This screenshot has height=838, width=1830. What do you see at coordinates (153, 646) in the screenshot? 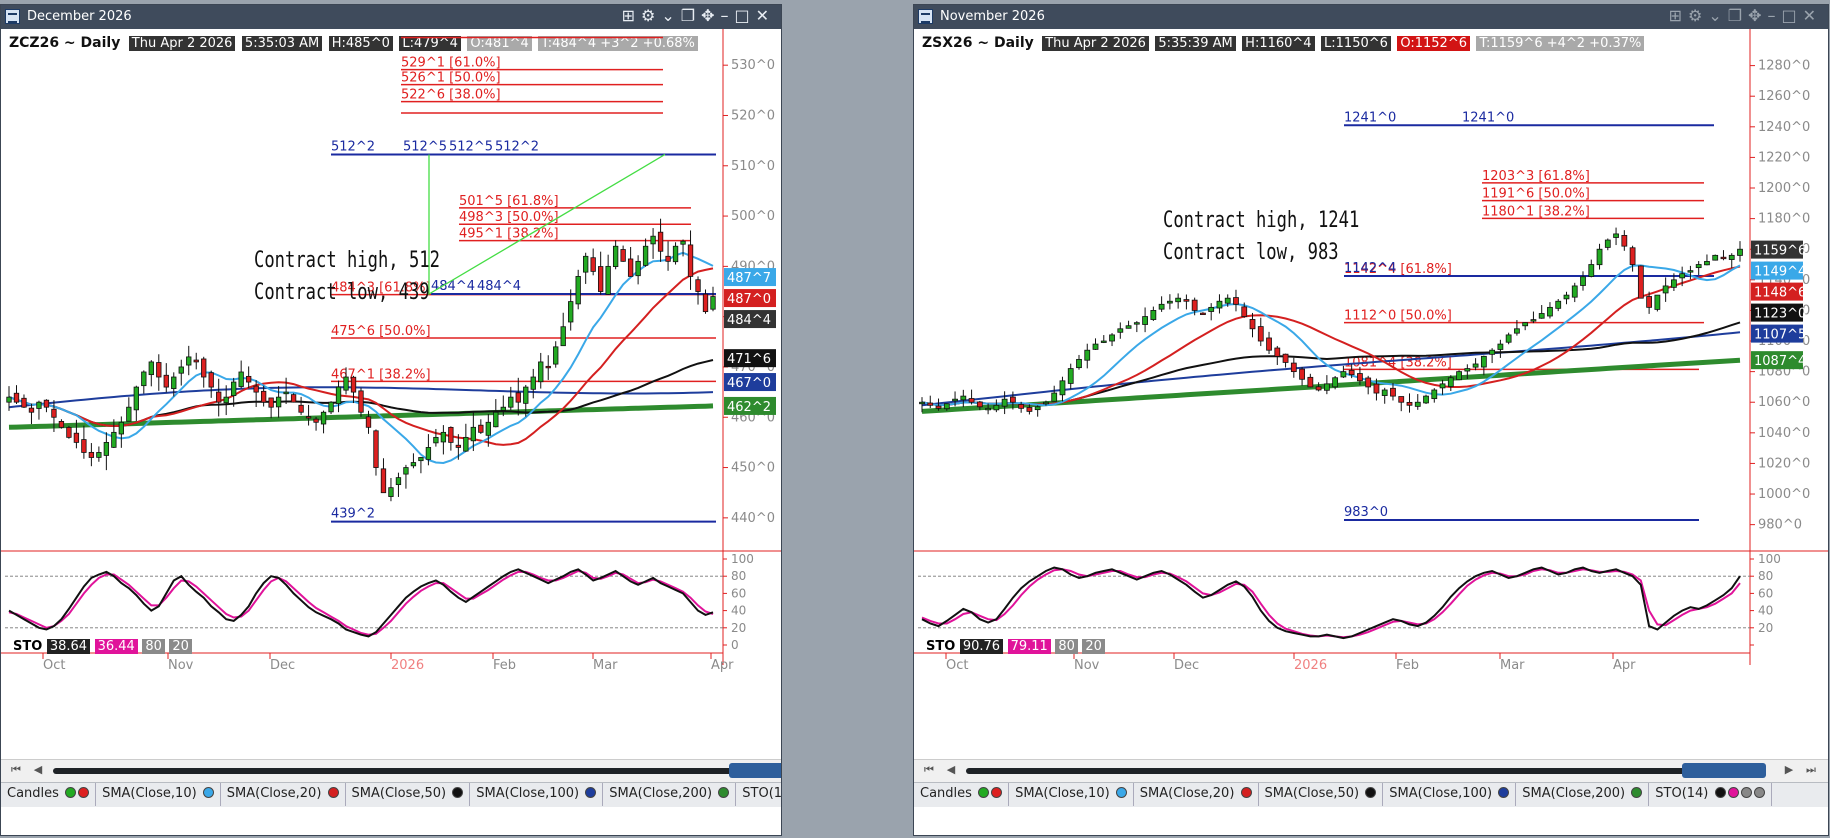
I see `sto-upper: 80` at bounding box center [153, 646].